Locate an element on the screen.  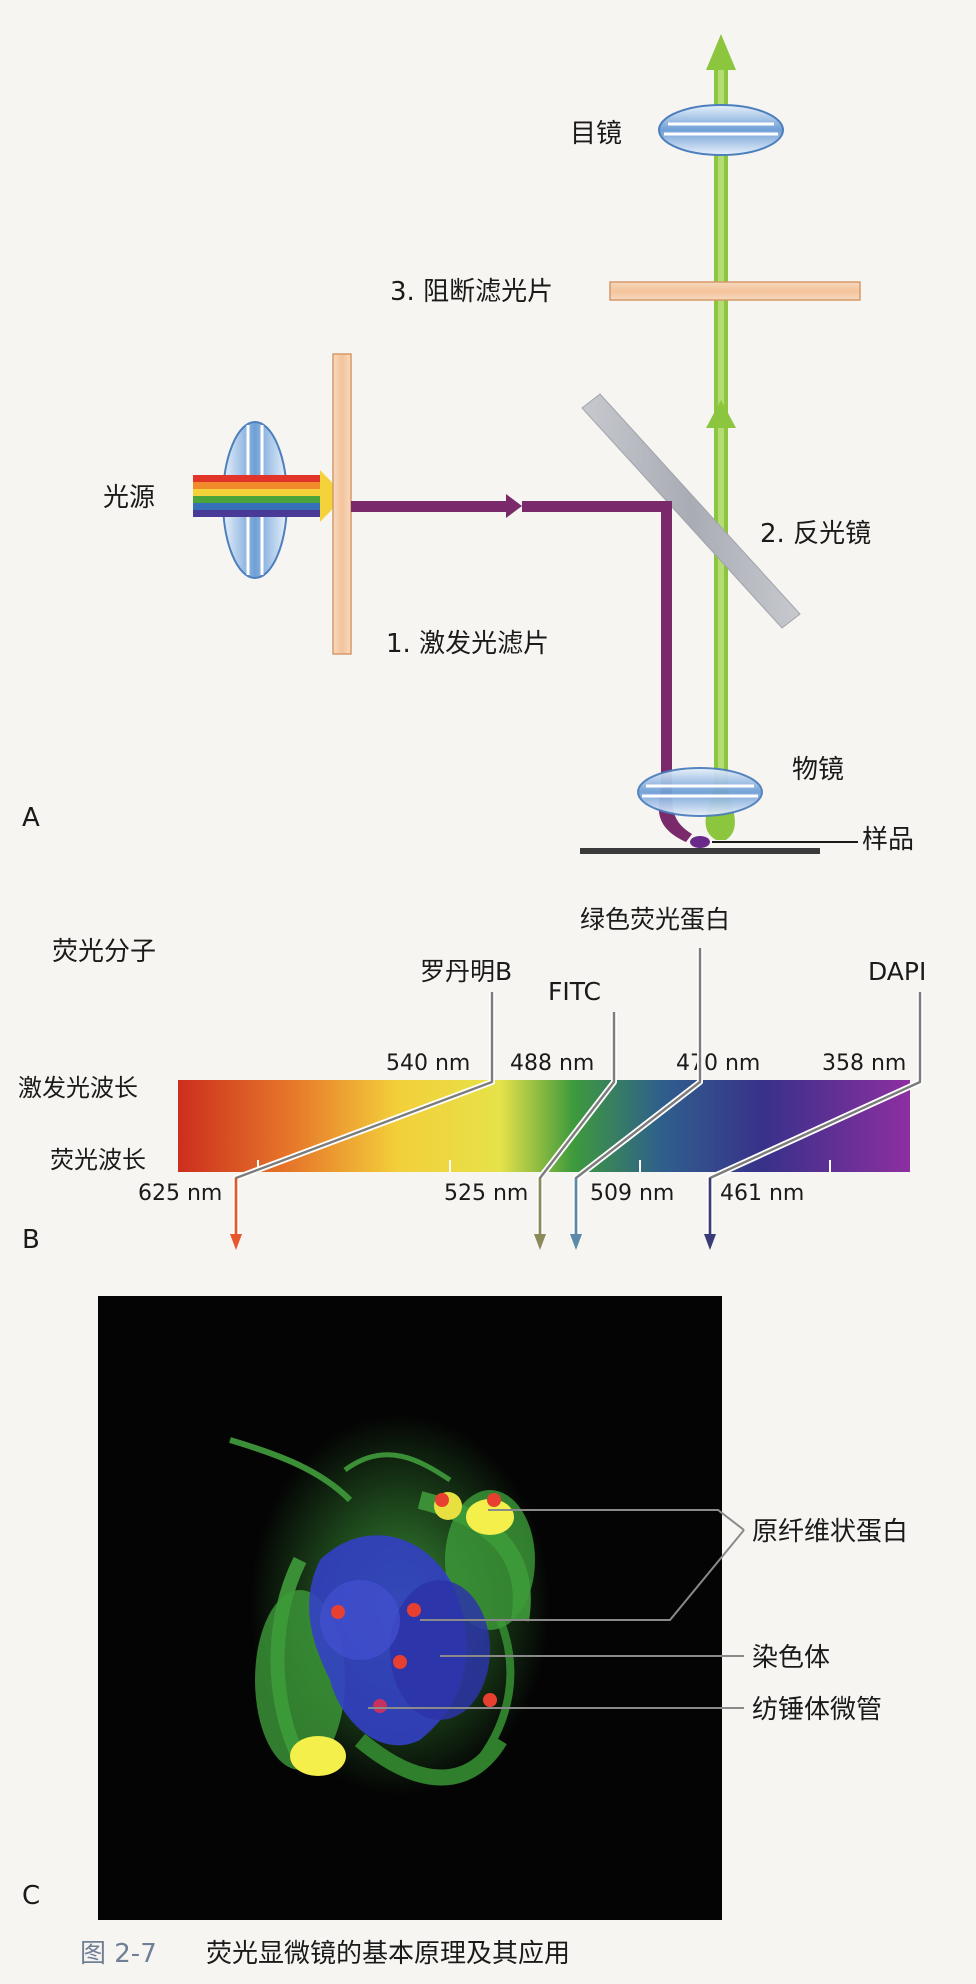
objective-label: 物镜 is located at coordinates (818, 770).